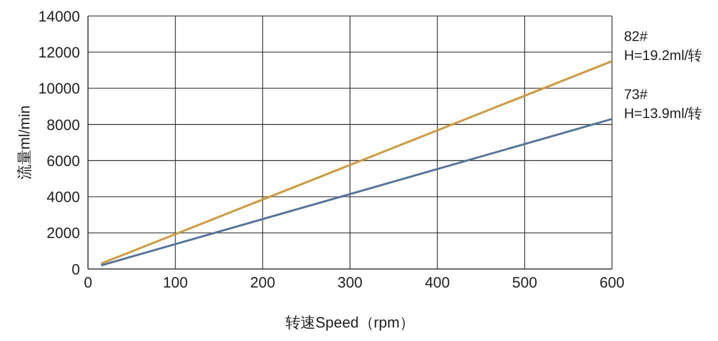 Image resolution: width=718 pixels, height=341 pixels. Describe the element at coordinates (76, 269) in the screenshot. I see `y-tick-label: 0` at that location.